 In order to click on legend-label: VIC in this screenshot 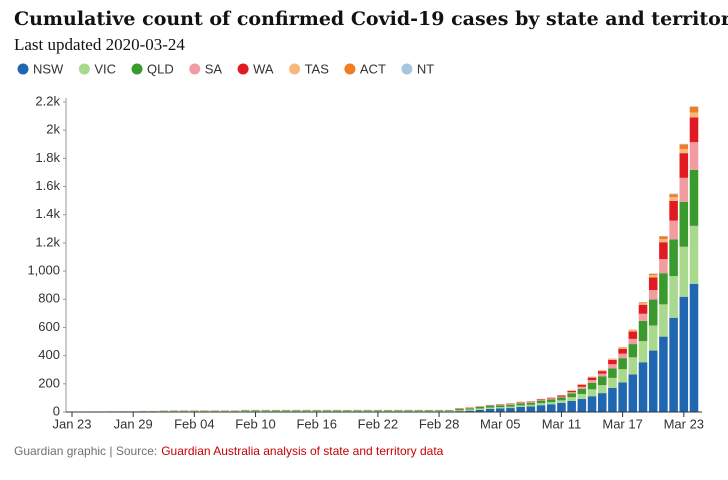, I will do `click(105, 68)`.